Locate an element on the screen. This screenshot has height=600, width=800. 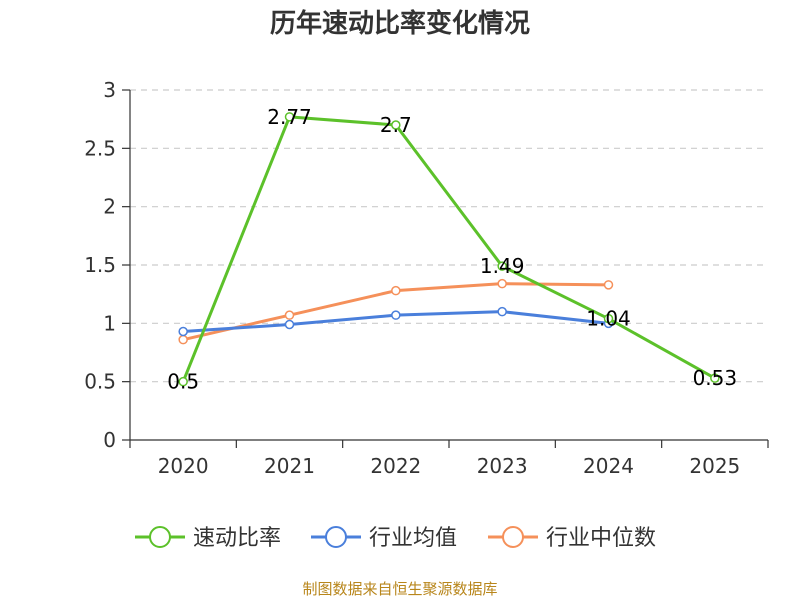
legend-label: 速动比率 is located at coordinates (237, 538).